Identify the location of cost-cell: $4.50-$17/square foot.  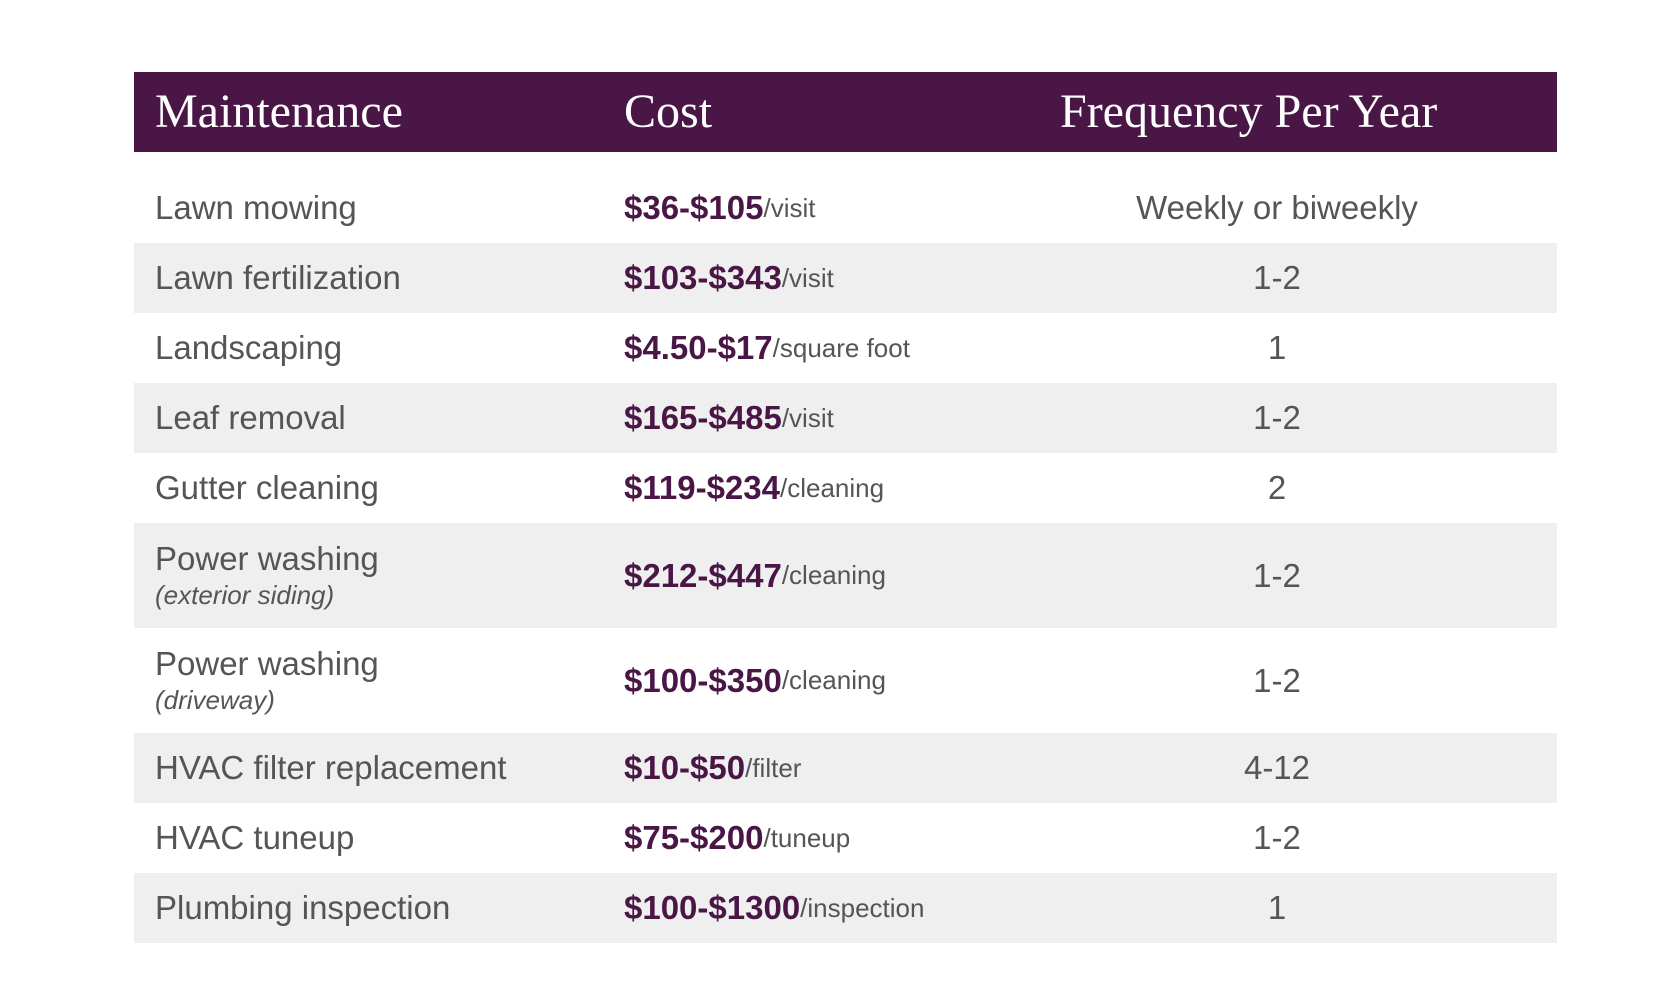
(767, 348).